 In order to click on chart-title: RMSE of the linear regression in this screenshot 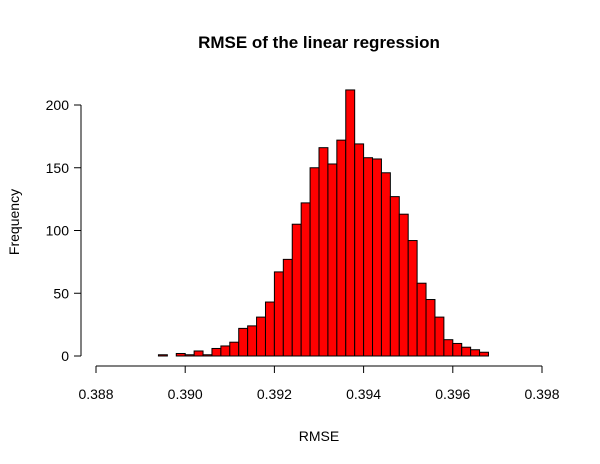, I will do `click(319, 42)`.